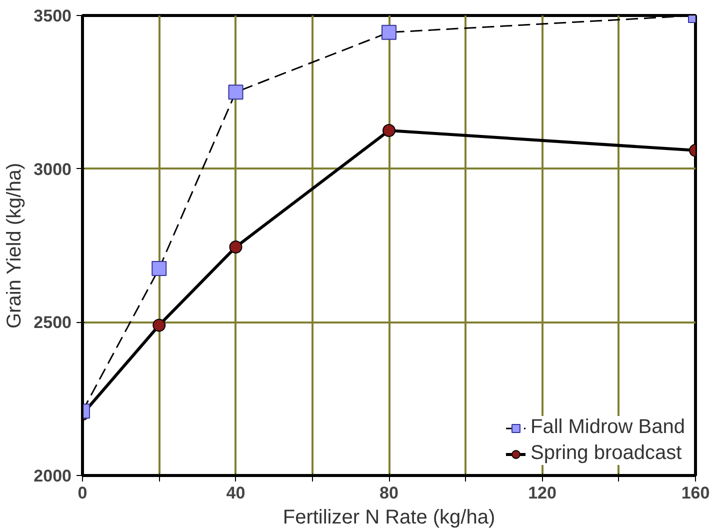 The width and height of the screenshot is (715, 531). Describe the element at coordinates (53, 476) in the screenshot. I see `y-tick-label: 2000` at that location.